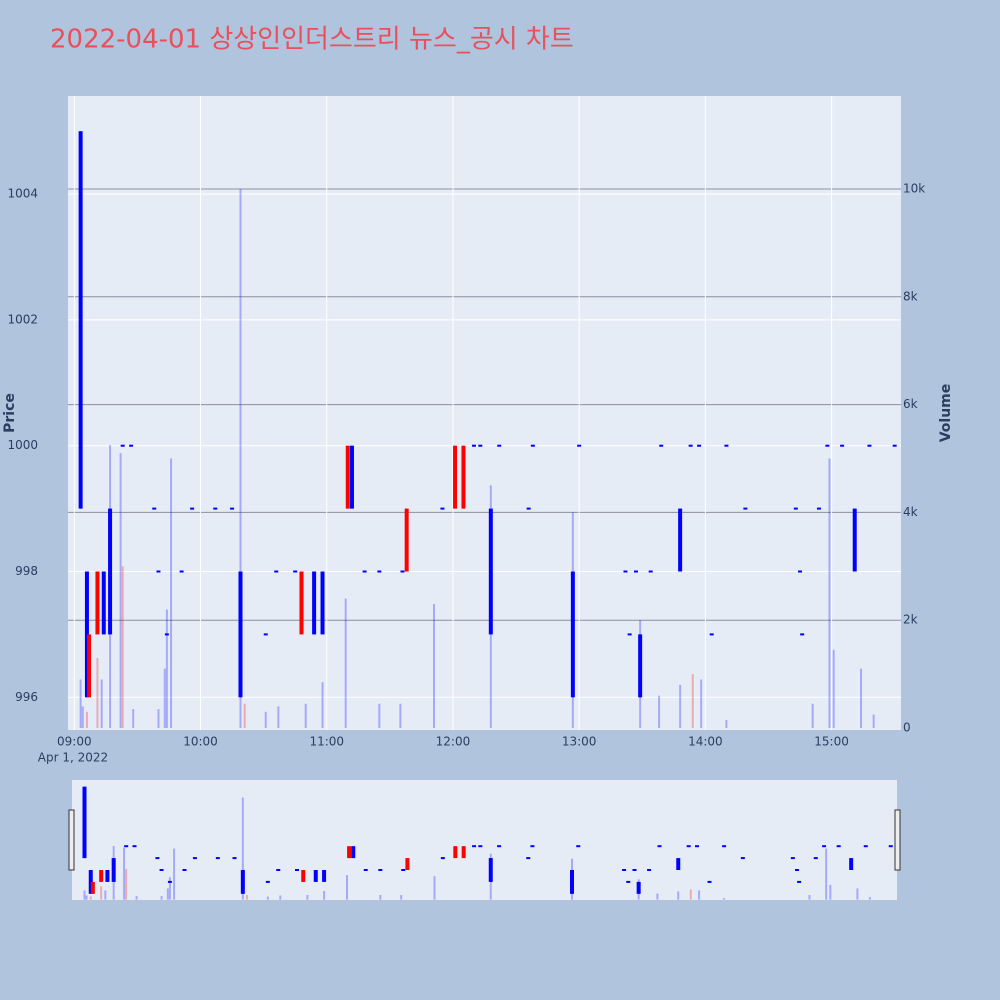  What do you see at coordinates (71, 840) in the screenshot?
I see `range-handle-left` at bounding box center [71, 840].